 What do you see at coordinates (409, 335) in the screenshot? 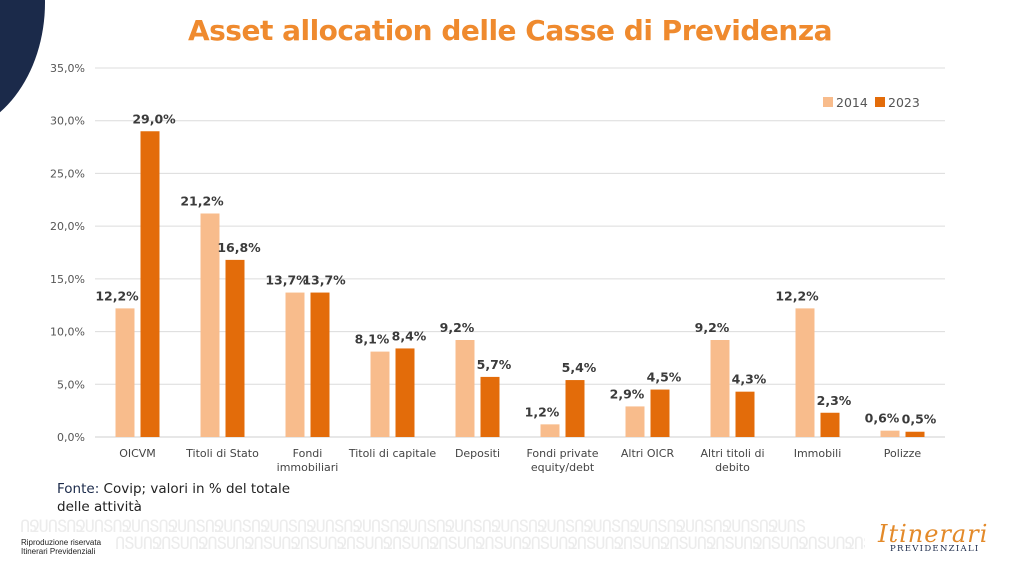
I see `data-label-2023: 8,4%` at bounding box center [409, 335].